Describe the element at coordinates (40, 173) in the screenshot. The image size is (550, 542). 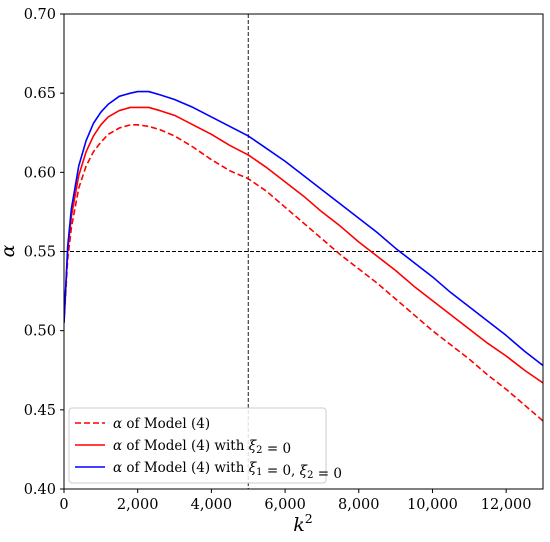
I see `y-tick-label: 0.60` at that location.